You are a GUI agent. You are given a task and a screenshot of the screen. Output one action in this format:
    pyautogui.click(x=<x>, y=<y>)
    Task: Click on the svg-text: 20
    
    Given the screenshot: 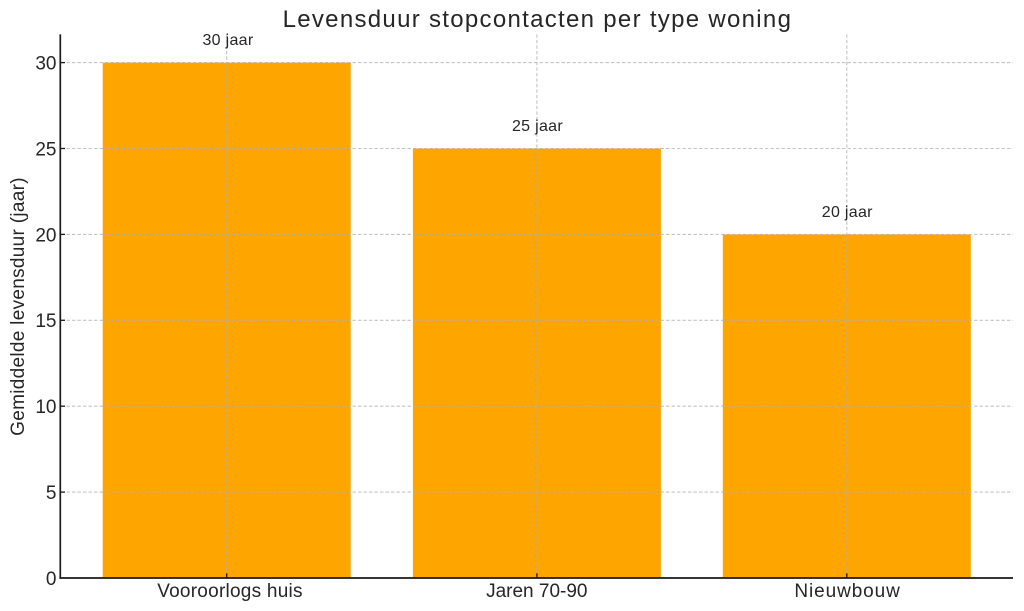 What is the action you would take?
    pyautogui.click(x=45, y=235)
    